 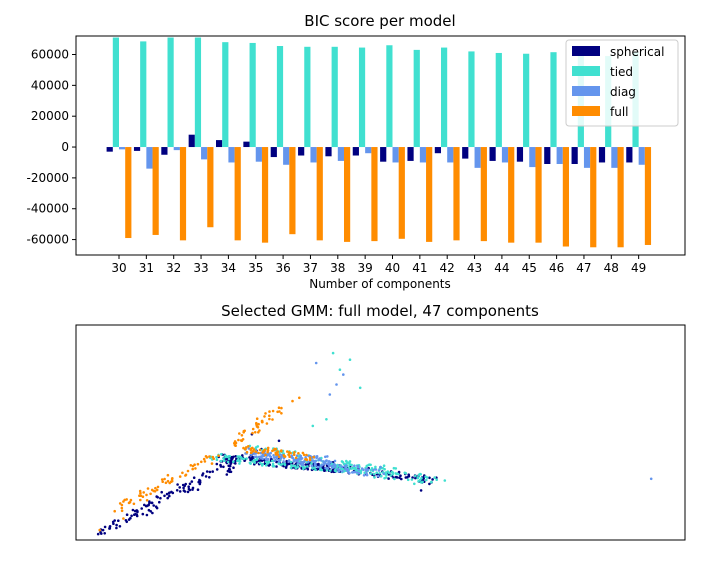 I want to click on x-tick-label: 37, so click(x=310, y=268).